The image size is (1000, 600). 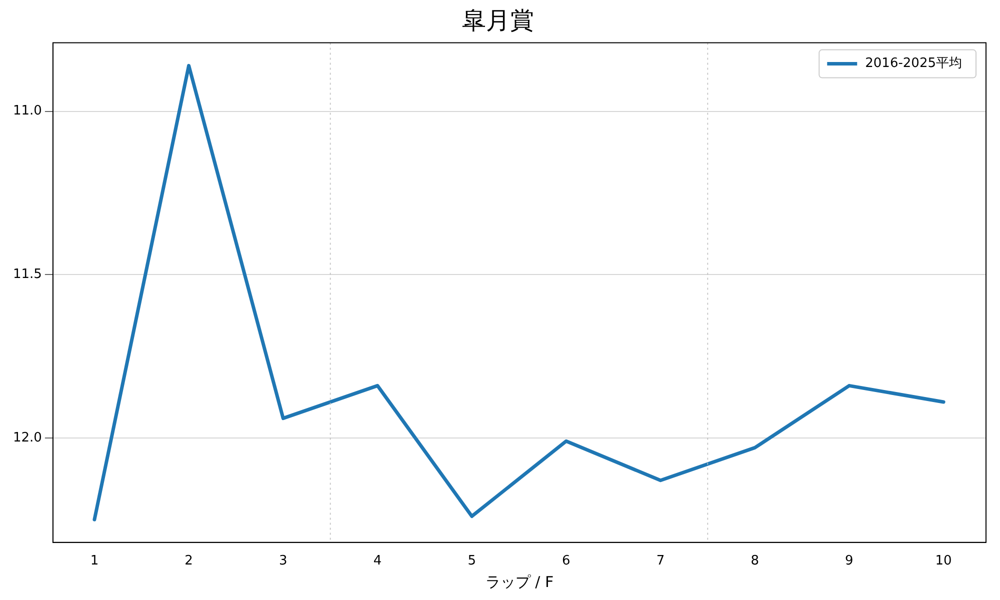 I want to click on x-tick-label: 2, so click(x=188, y=561).